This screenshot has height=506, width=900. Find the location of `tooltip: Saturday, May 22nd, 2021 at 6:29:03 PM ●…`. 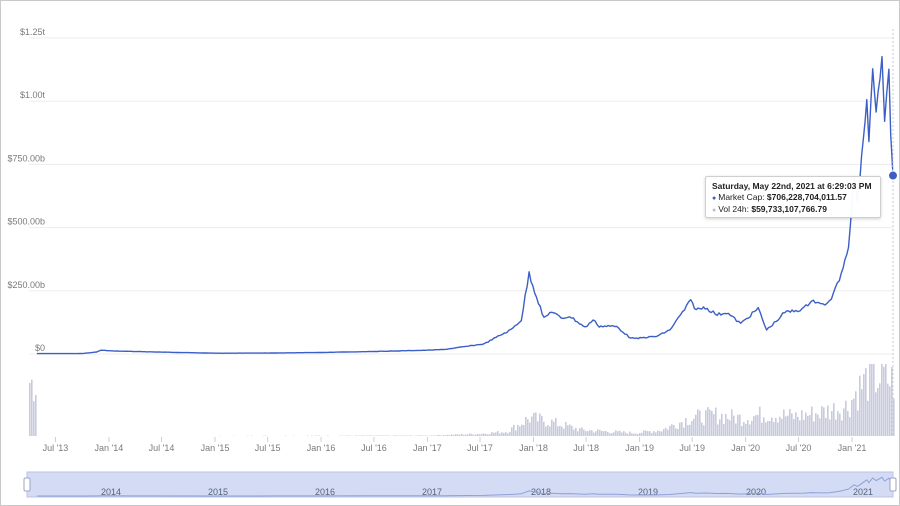

tooltip: Saturday, May 22nd, 2021 at 6:29:03 PM ●… is located at coordinates (793, 197).